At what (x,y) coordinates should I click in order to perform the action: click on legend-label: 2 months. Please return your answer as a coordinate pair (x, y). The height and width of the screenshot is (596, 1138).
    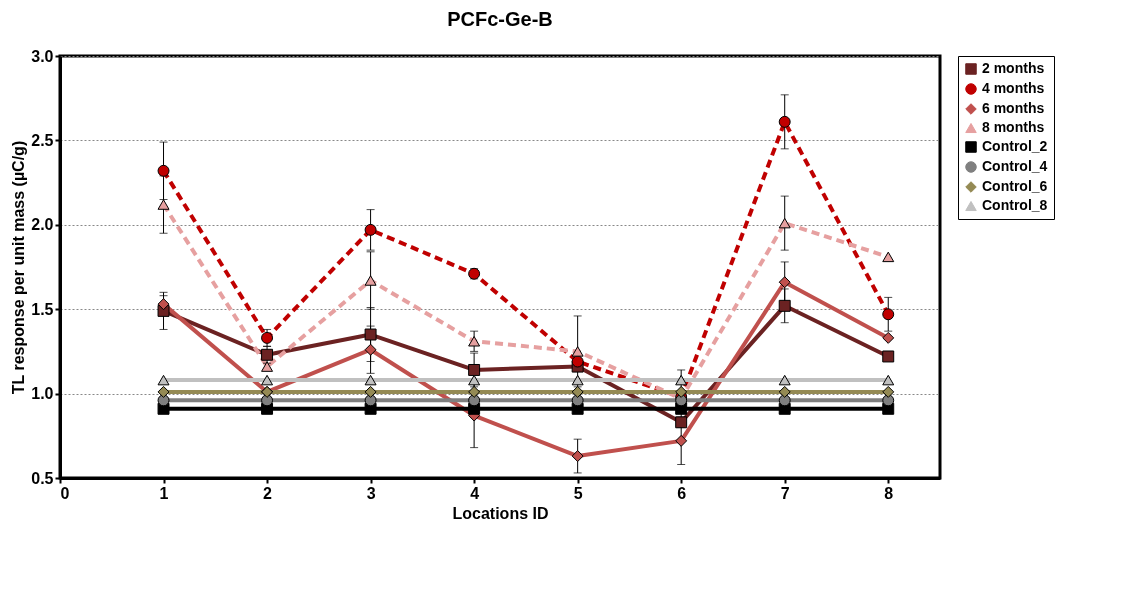
    Looking at the image, I should click on (1013, 68).